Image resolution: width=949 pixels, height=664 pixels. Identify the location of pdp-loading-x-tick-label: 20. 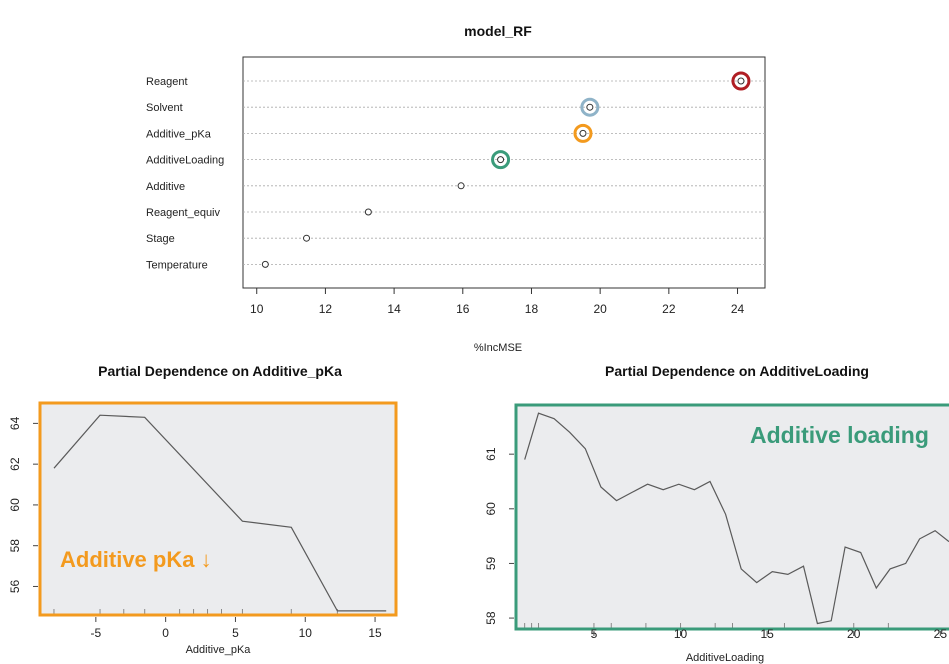
(854, 634).